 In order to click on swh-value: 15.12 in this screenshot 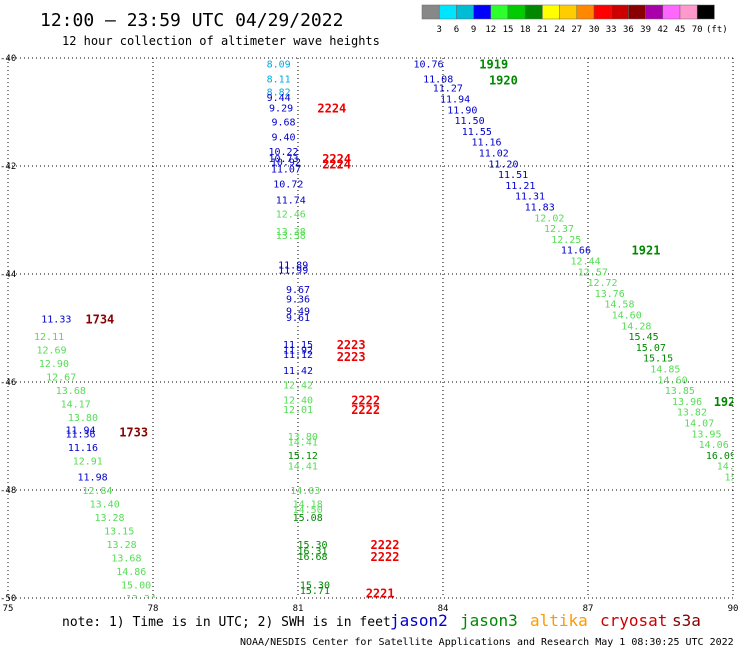, I will do `click(303, 456)`.